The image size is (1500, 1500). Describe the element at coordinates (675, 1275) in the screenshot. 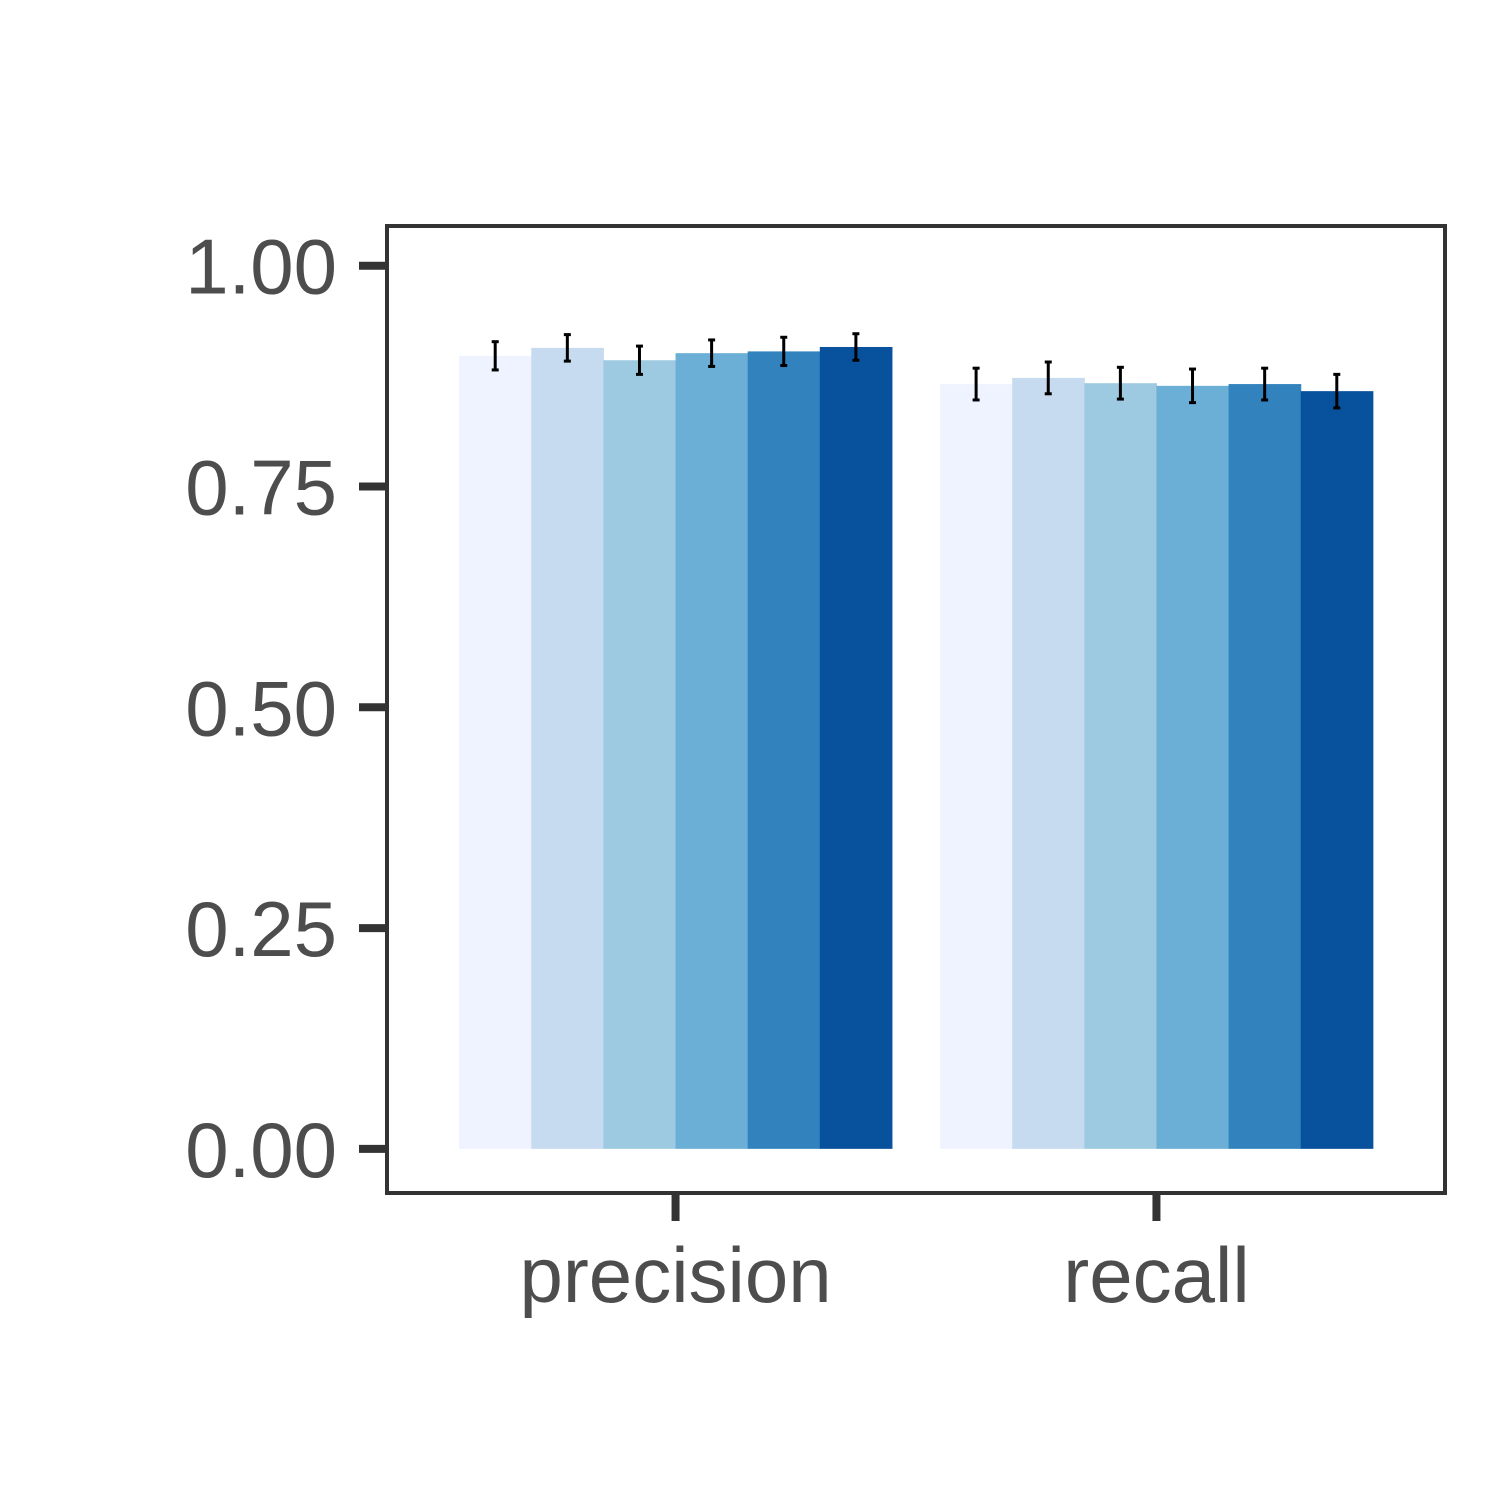

I see `x-tick-label-precision: precision` at that location.